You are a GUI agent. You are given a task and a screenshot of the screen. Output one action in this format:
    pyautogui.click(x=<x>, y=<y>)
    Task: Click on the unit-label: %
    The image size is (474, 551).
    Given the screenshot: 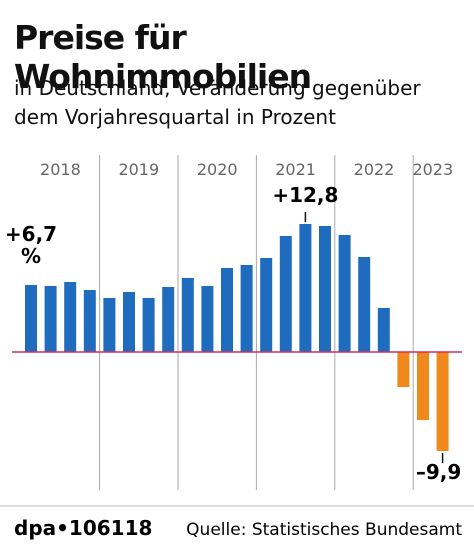 What is the action you would take?
    pyautogui.click(x=31, y=256)
    